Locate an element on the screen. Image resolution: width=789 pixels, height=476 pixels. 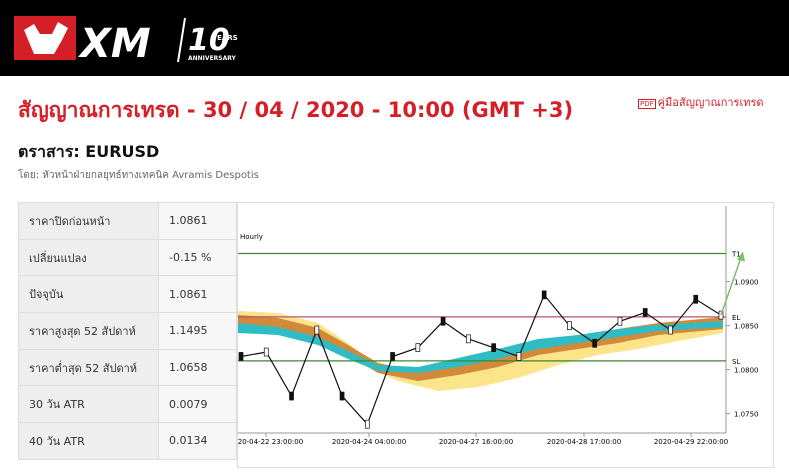
anniversary-word: ANNIVERSARY is located at coordinates (212, 58).